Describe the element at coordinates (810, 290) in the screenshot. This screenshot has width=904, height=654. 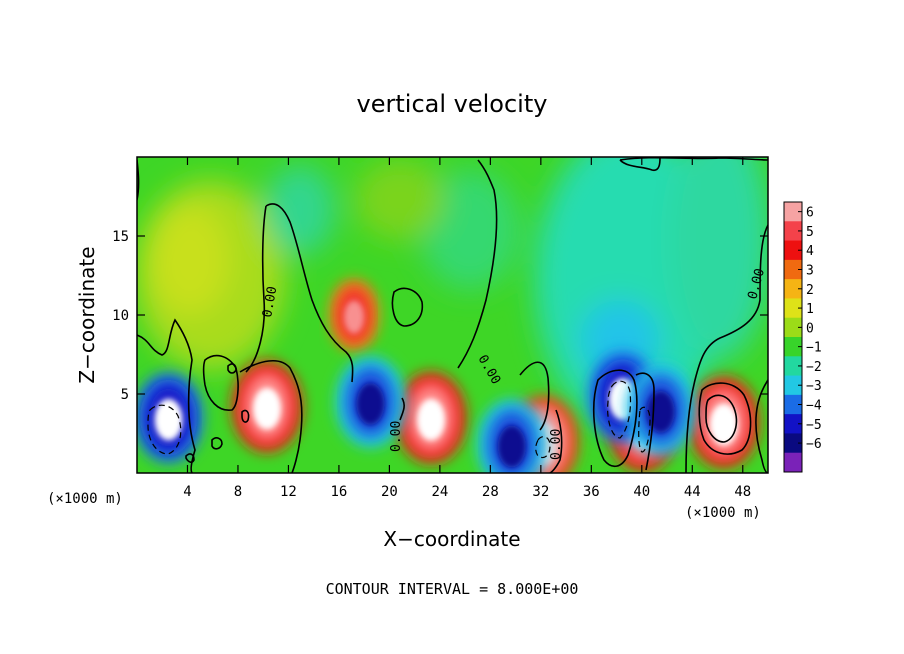
I see `colorbar-tick-label: 2` at that location.